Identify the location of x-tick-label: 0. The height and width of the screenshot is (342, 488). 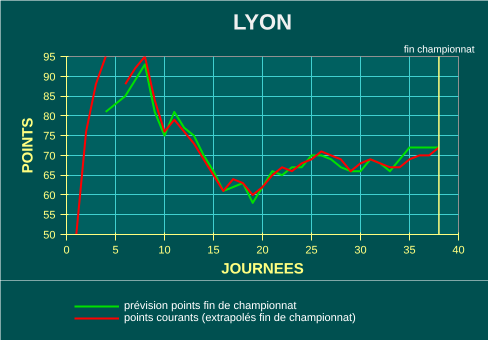
(66, 250).